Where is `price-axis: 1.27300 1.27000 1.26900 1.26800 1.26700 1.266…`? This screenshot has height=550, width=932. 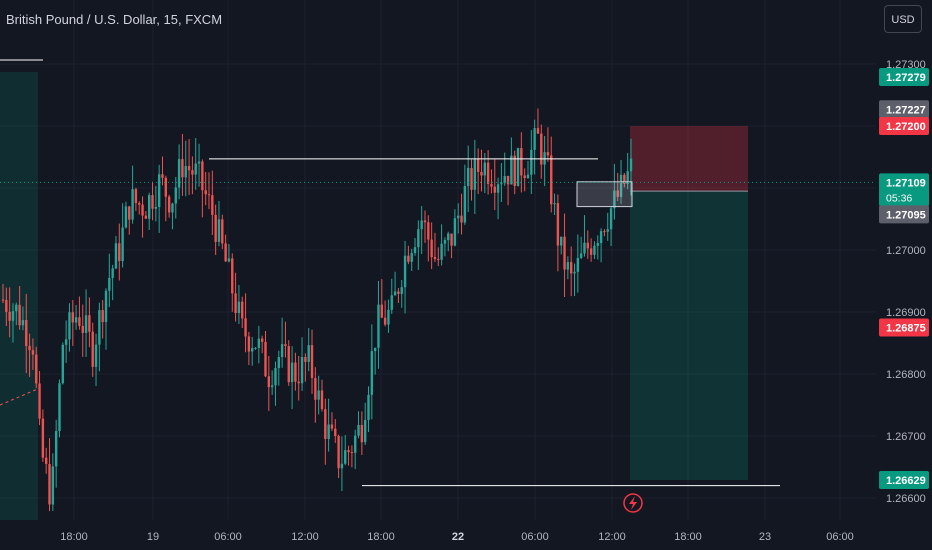
price-axis: 1.27300 1.27000 1.26900 1.26800 1.26700 1.266… is located at coordinates (906, 282).